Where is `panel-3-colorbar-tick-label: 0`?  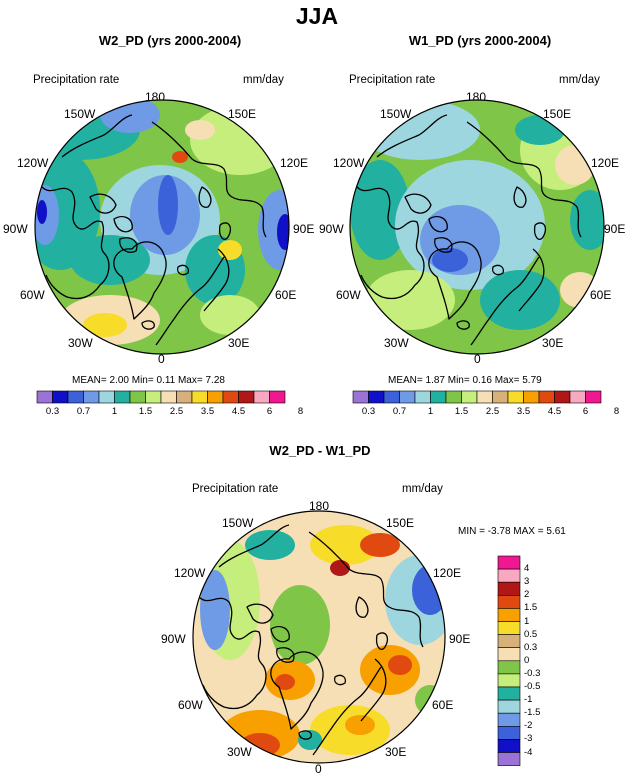 panel-3-colorbar-tick-label: 0 is located at coordinates (527, 660).